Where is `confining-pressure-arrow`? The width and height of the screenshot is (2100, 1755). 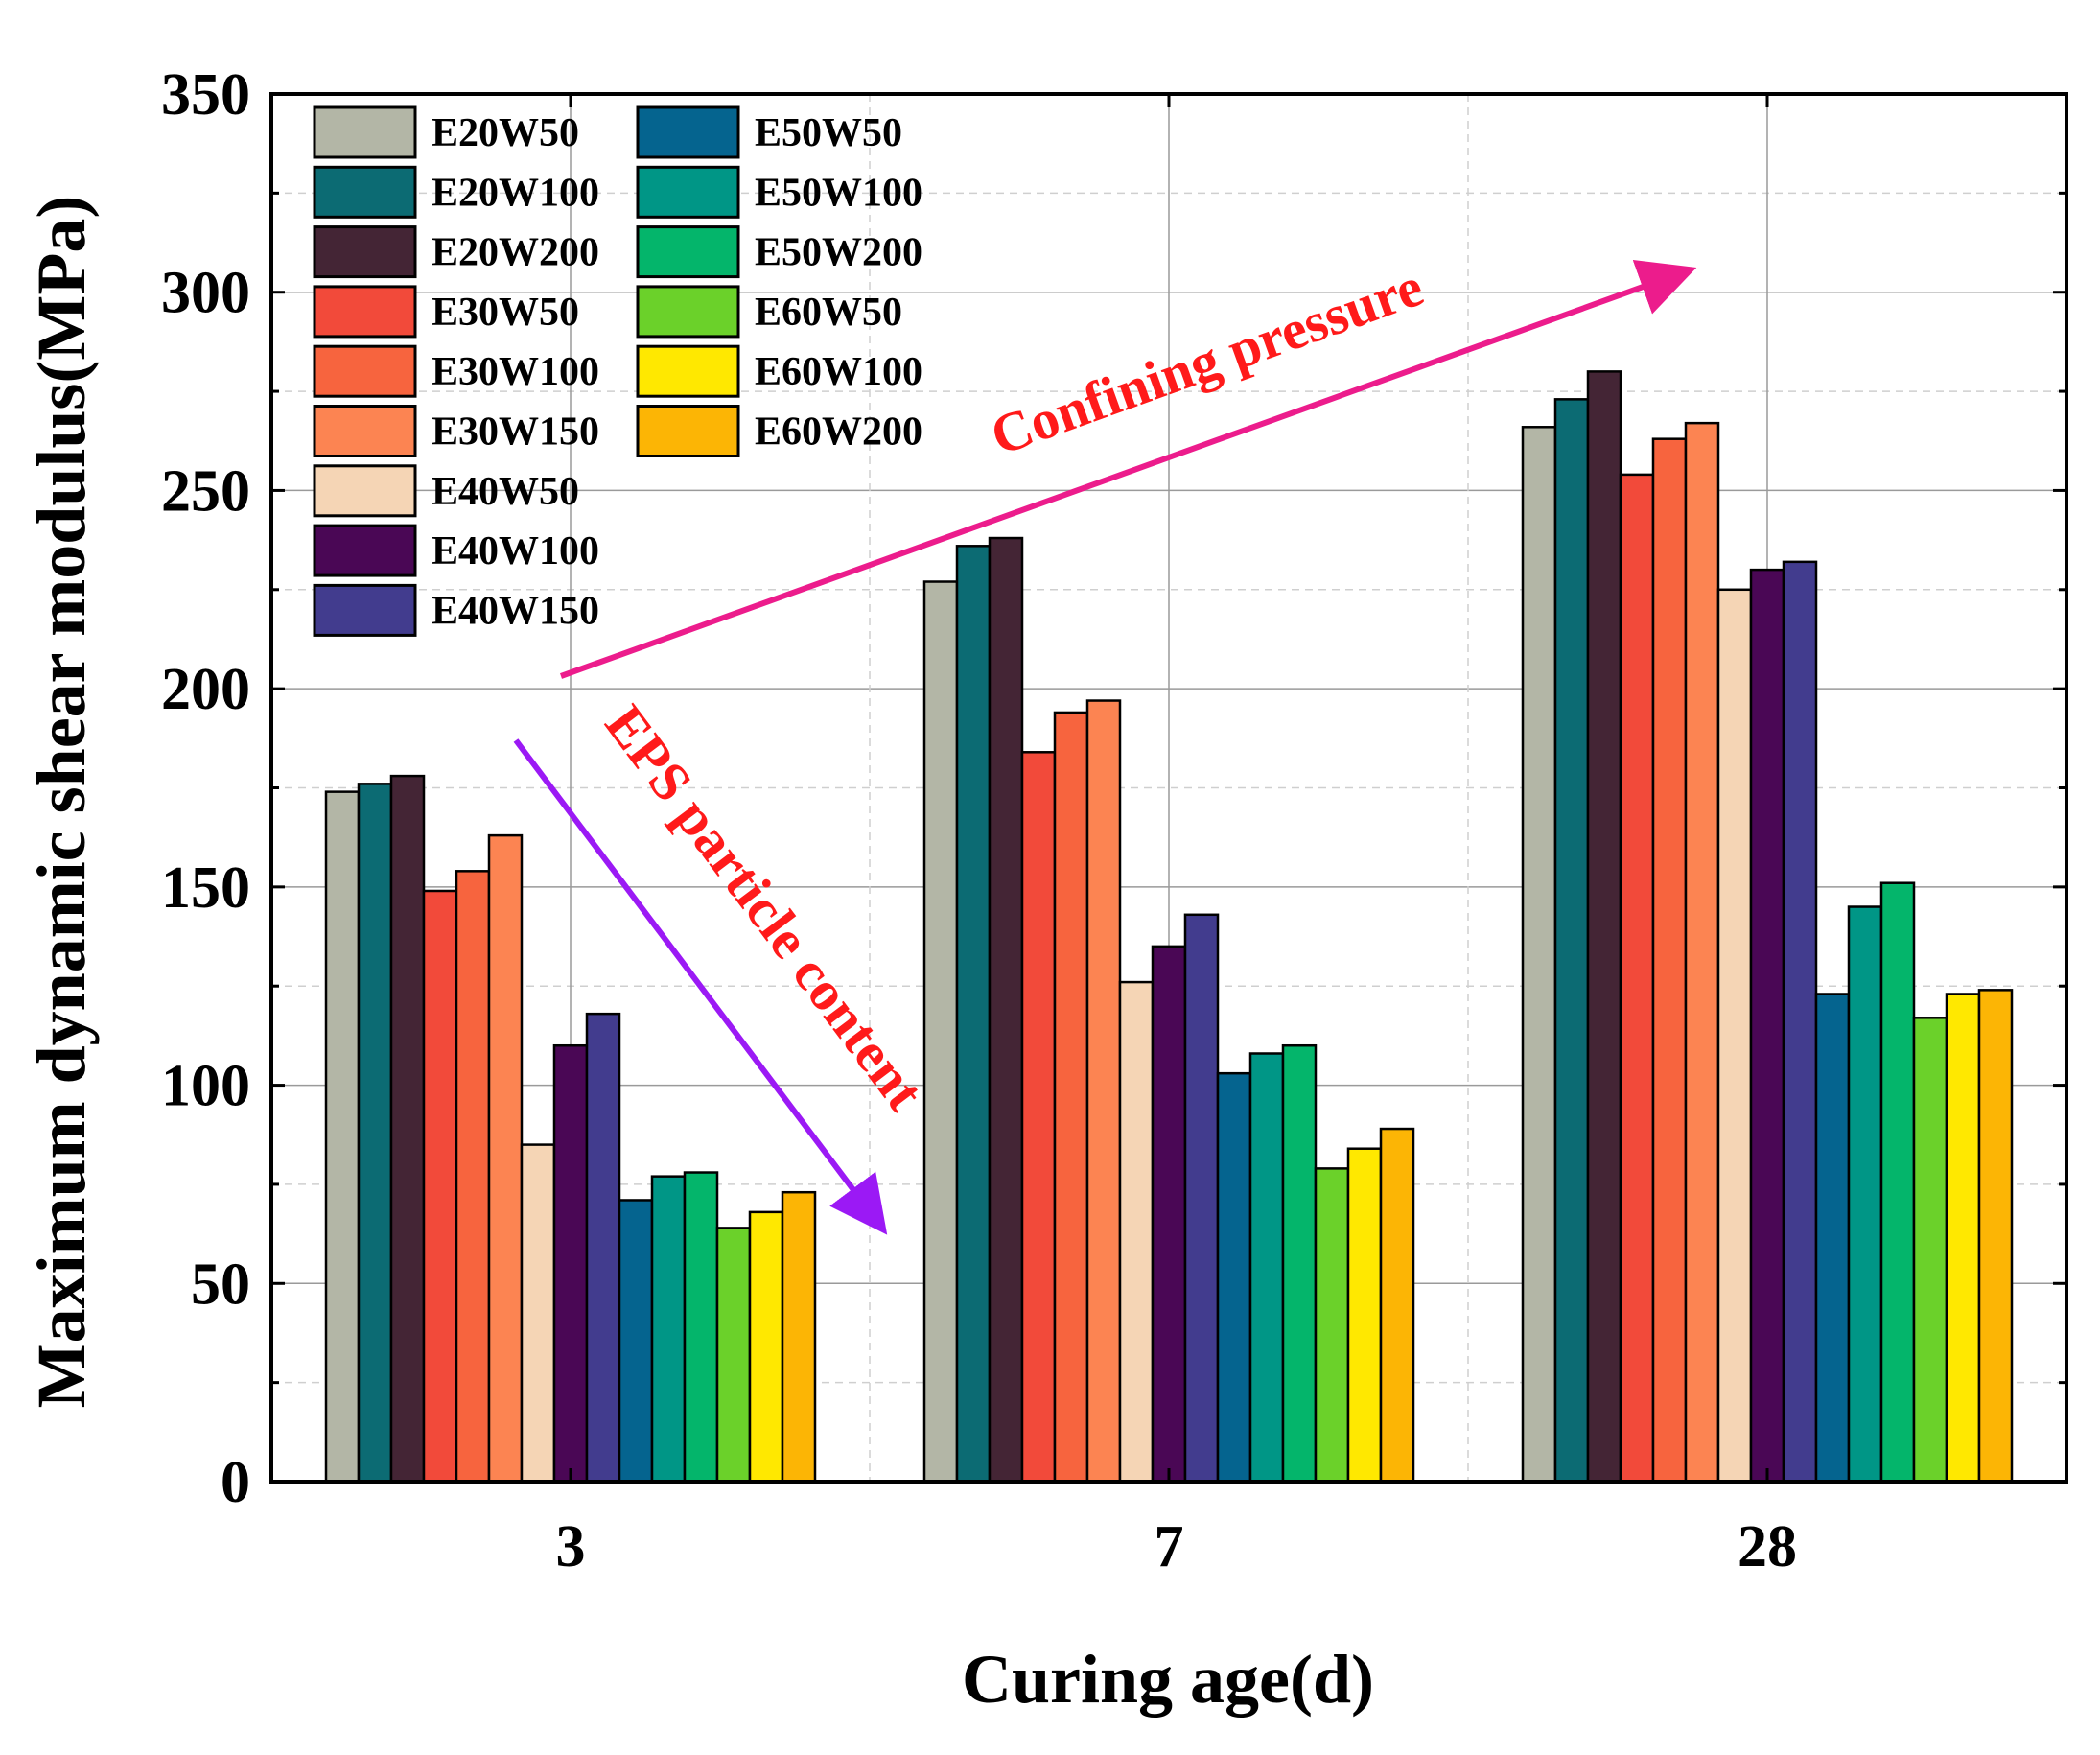
confining-pressure-arrow is located at coordinates (1128, 469).